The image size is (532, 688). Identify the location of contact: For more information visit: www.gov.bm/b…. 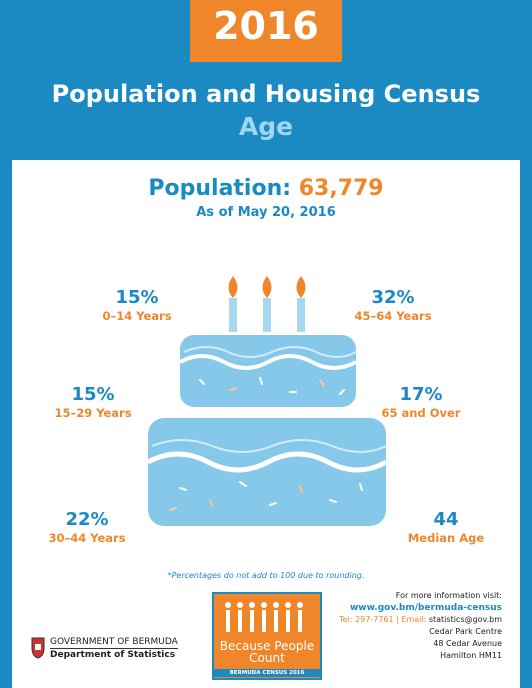
(416, 626).